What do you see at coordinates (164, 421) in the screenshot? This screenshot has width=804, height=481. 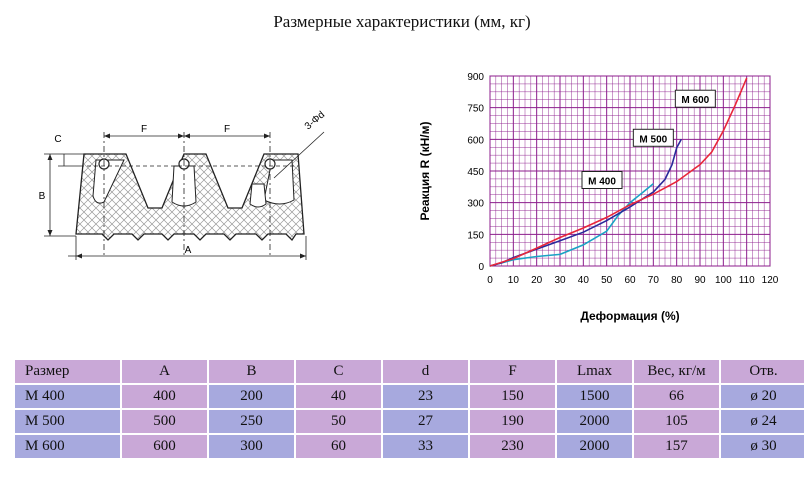 I see `table-cell-1: 500` at bounding box center [164, 421].